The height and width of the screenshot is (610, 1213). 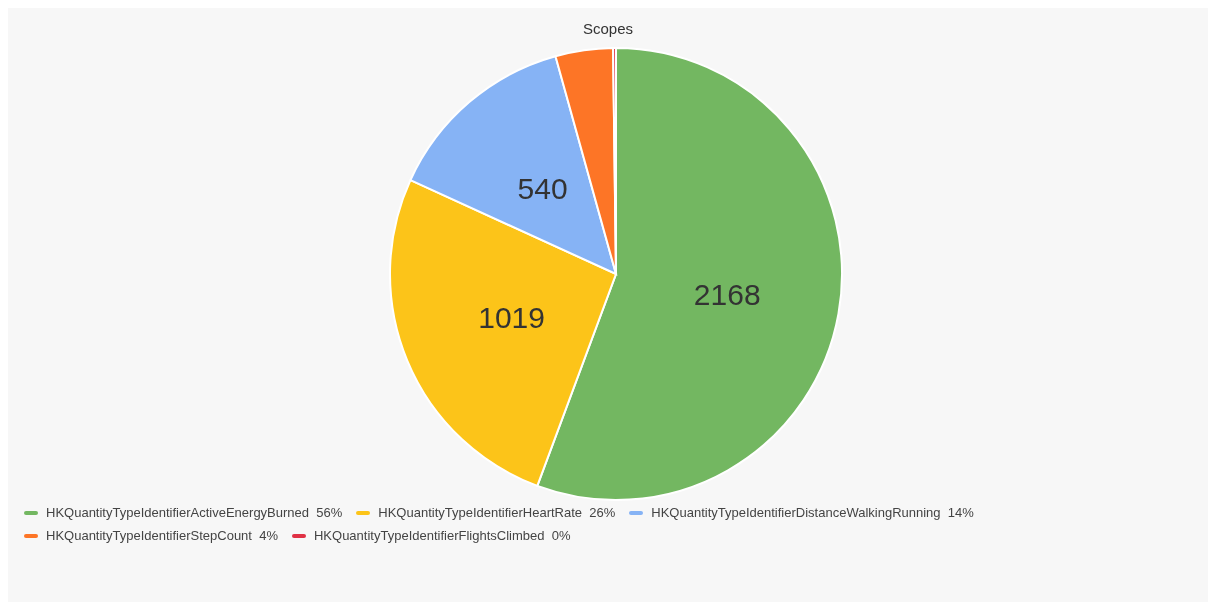 What do you see at coordinates (608, 28) in the screenshot?
I see `chart-title: Scopes` at bounding box center [608, 28].